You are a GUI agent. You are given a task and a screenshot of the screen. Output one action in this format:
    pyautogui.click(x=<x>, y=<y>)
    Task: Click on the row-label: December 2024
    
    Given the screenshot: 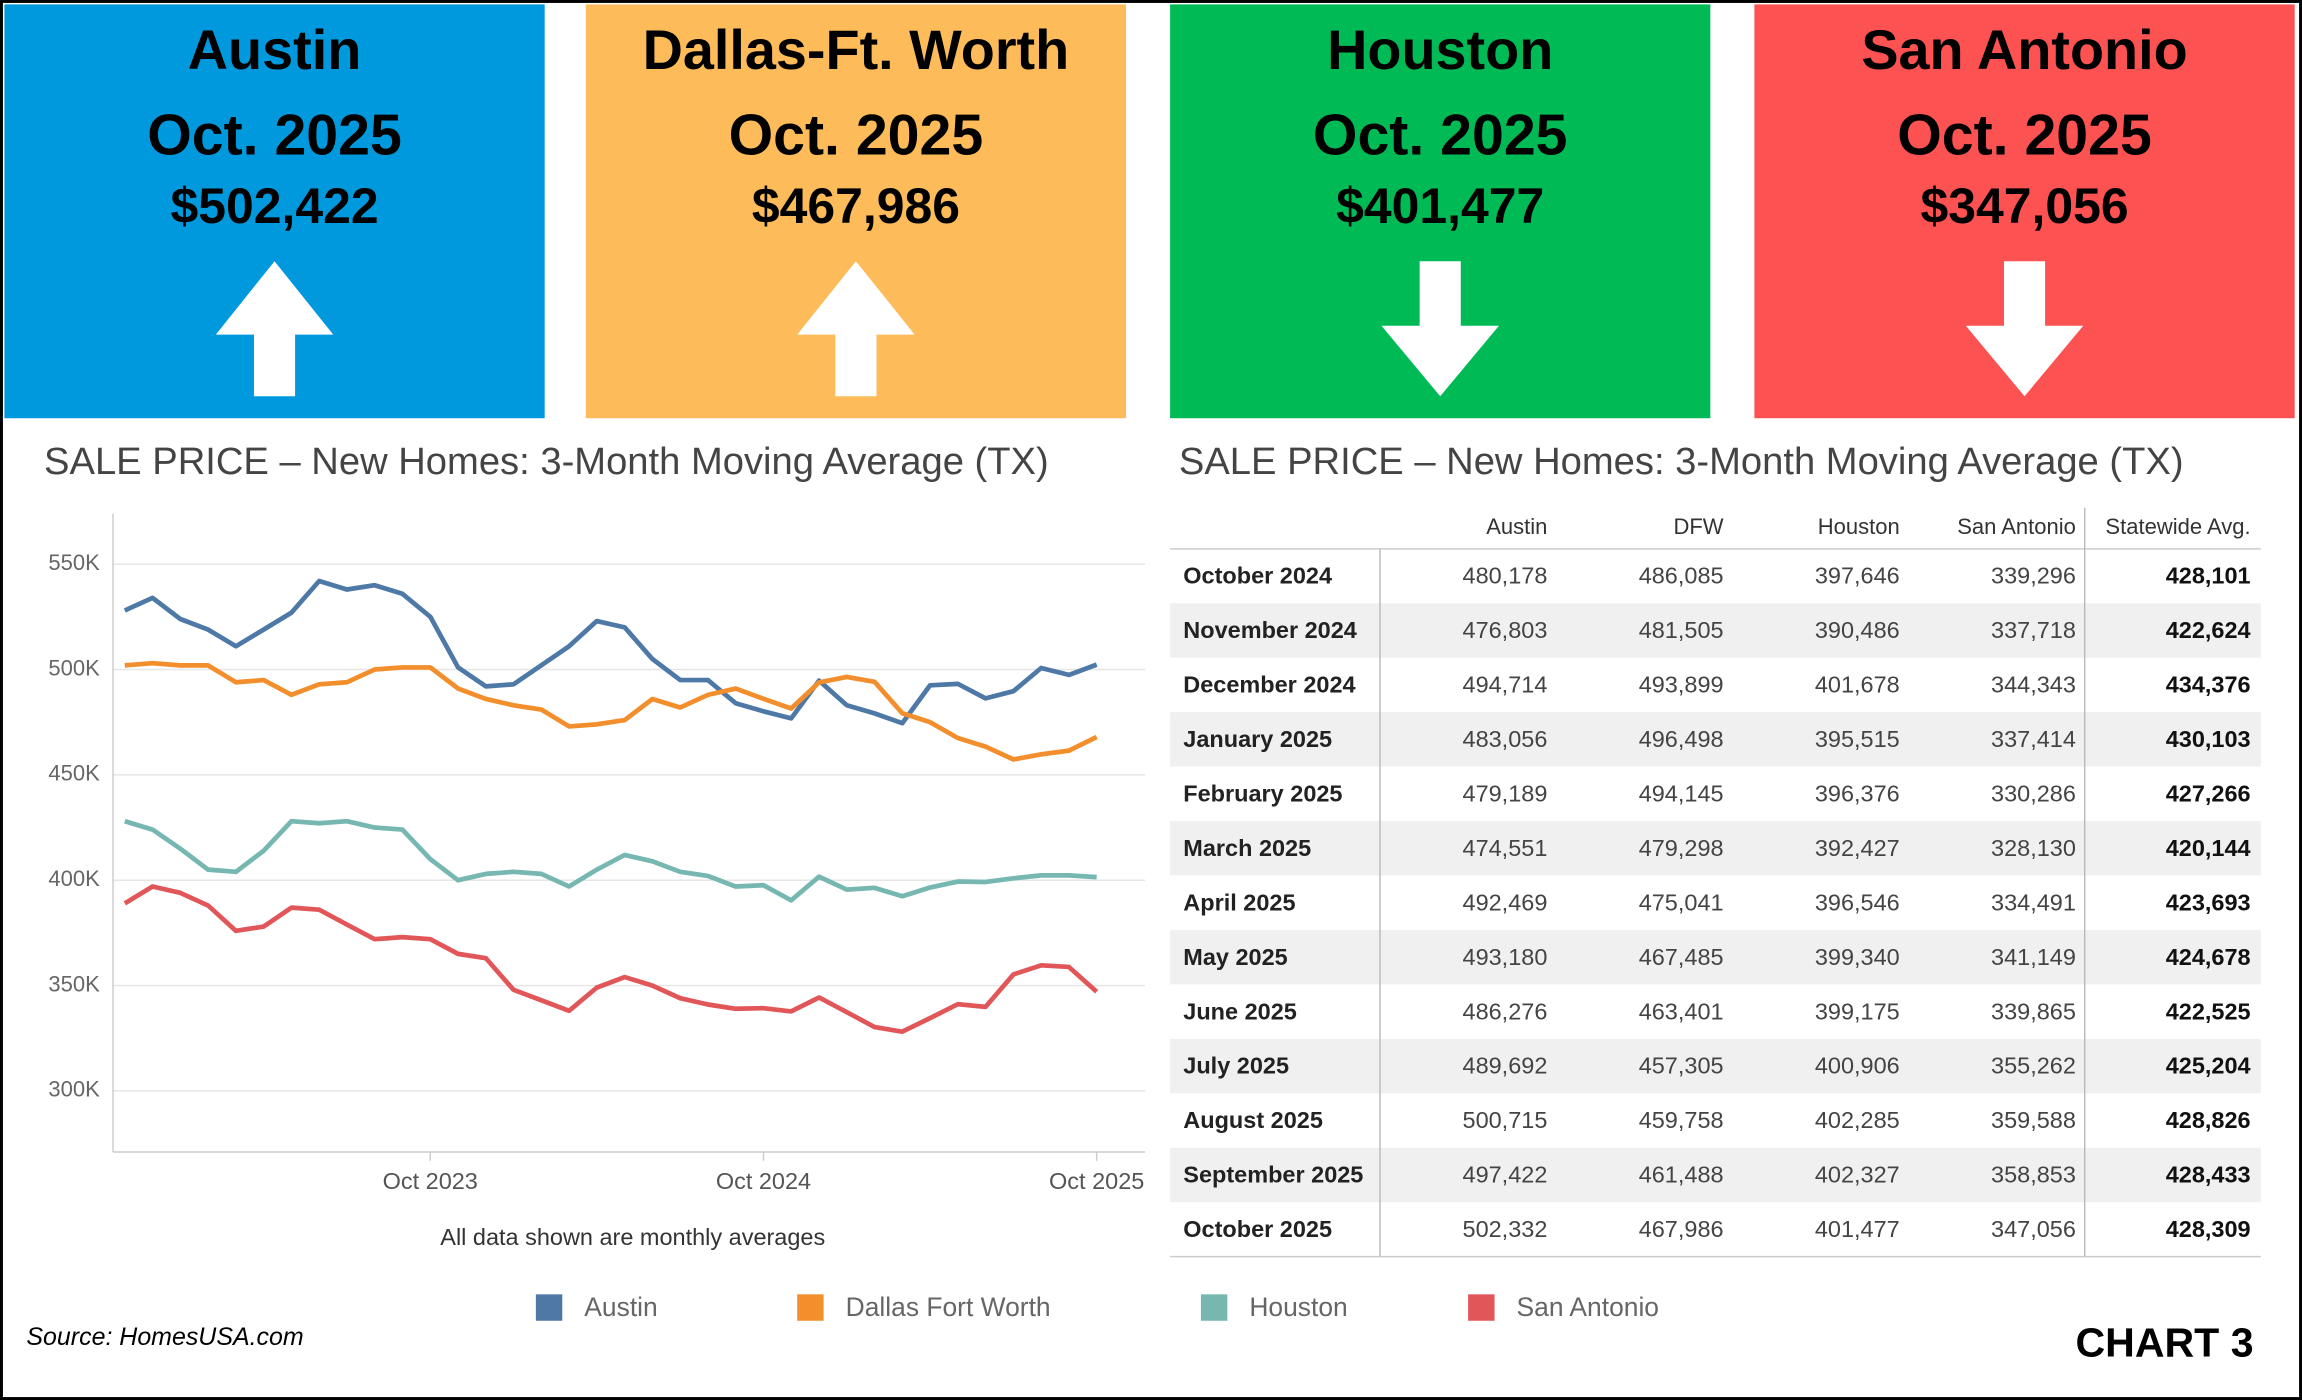 What is the action you would take?
    pyautogui.click(x=1269, y=685)
    